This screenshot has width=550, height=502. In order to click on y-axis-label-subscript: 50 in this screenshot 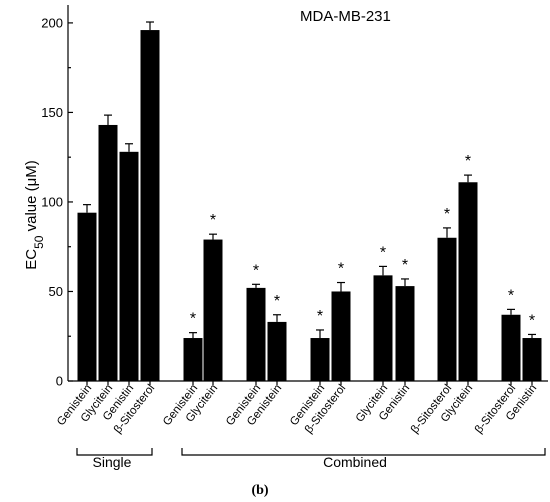, I will do `click(39, 242)`.